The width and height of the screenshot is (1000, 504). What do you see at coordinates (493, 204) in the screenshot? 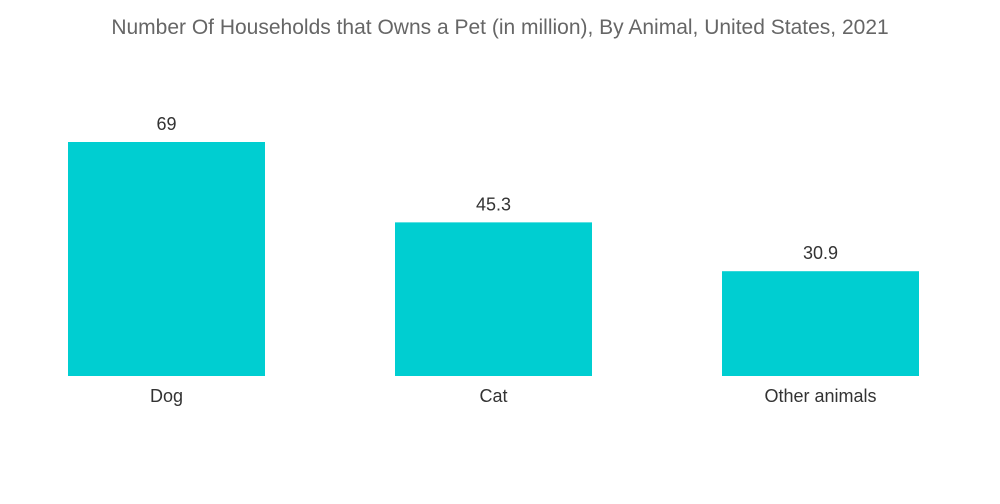
I see `value-label-cat: 45.3` at bounding box center [493, 204].